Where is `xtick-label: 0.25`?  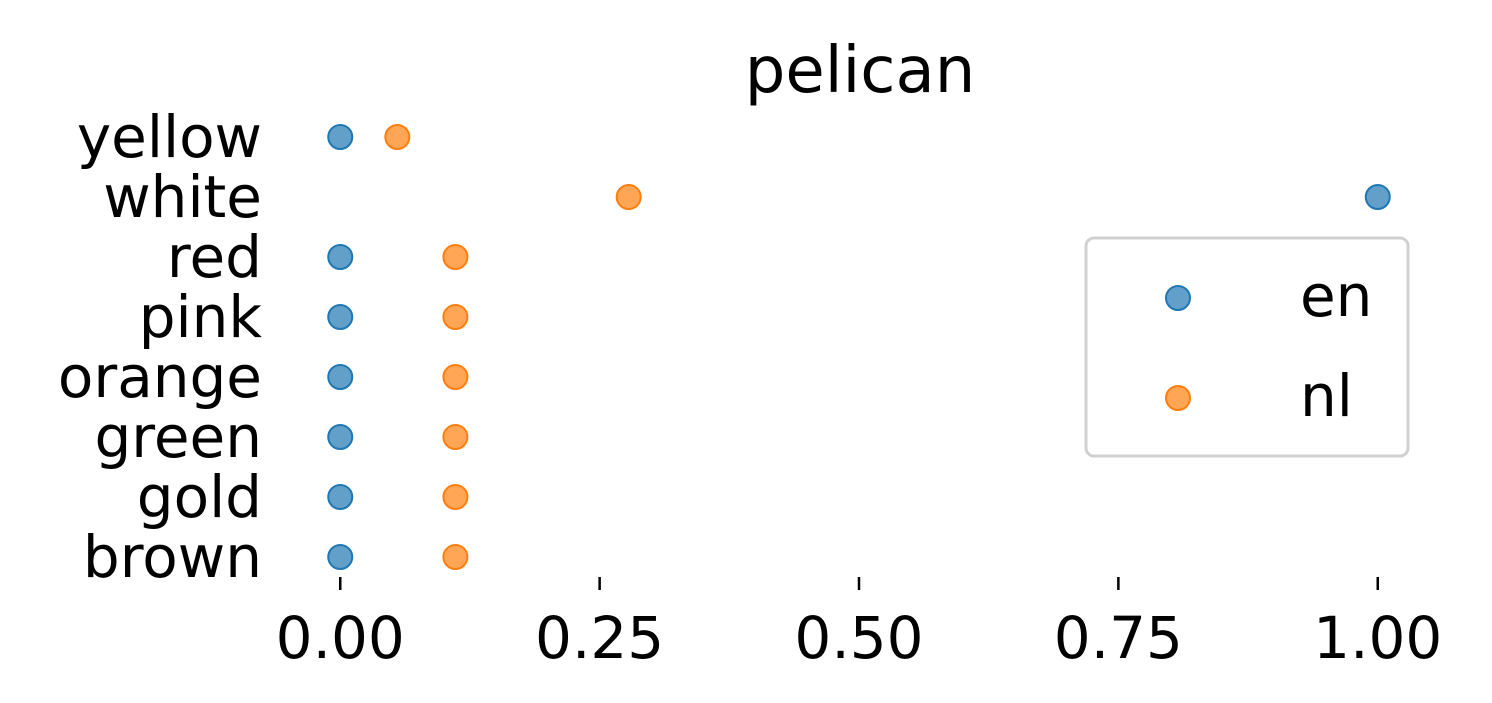
xtick-label: 0.25 is located at coordinates (599, 638).